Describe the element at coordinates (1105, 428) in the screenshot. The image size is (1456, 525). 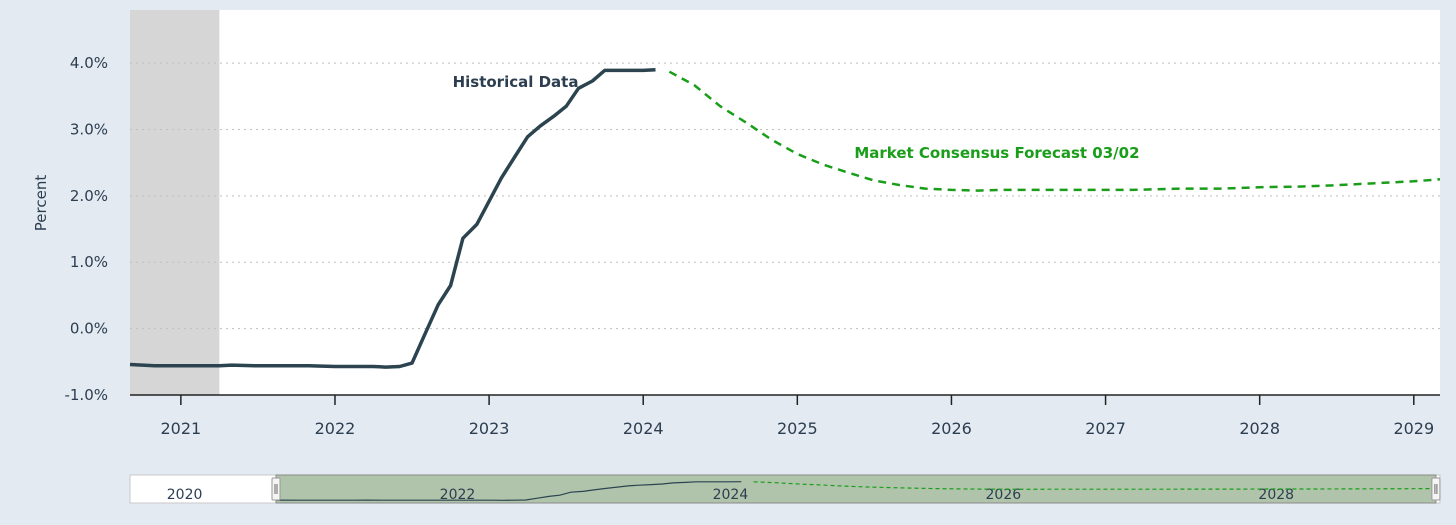
I see `x-tick-label: 2027` at that location.